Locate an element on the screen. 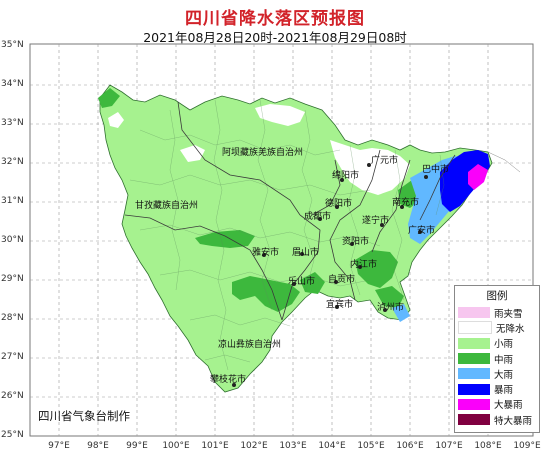  legend-item: 暴雨 is located at coordinates (497, 388).